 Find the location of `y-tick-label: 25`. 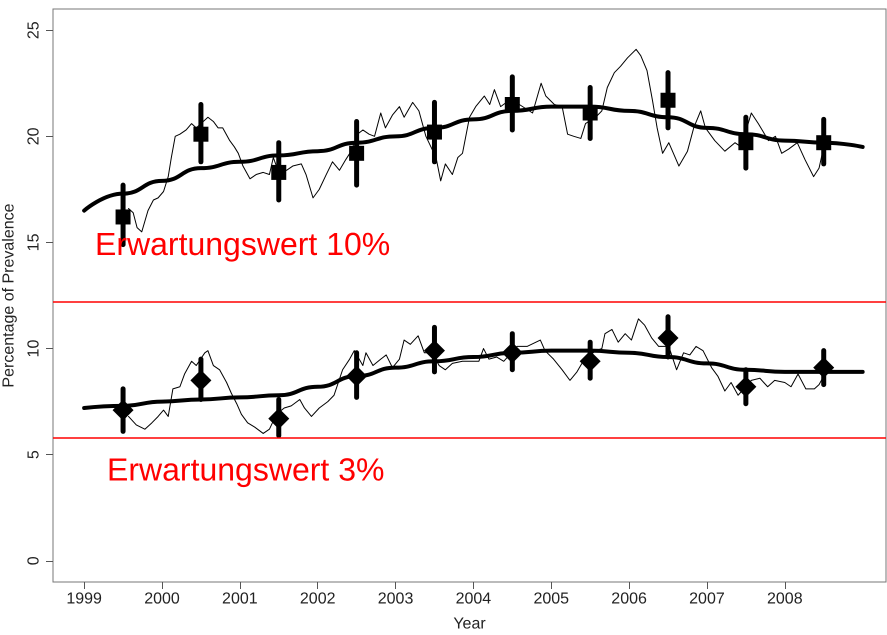

y-tick-label: 25 is located at coordinates (34, 30).